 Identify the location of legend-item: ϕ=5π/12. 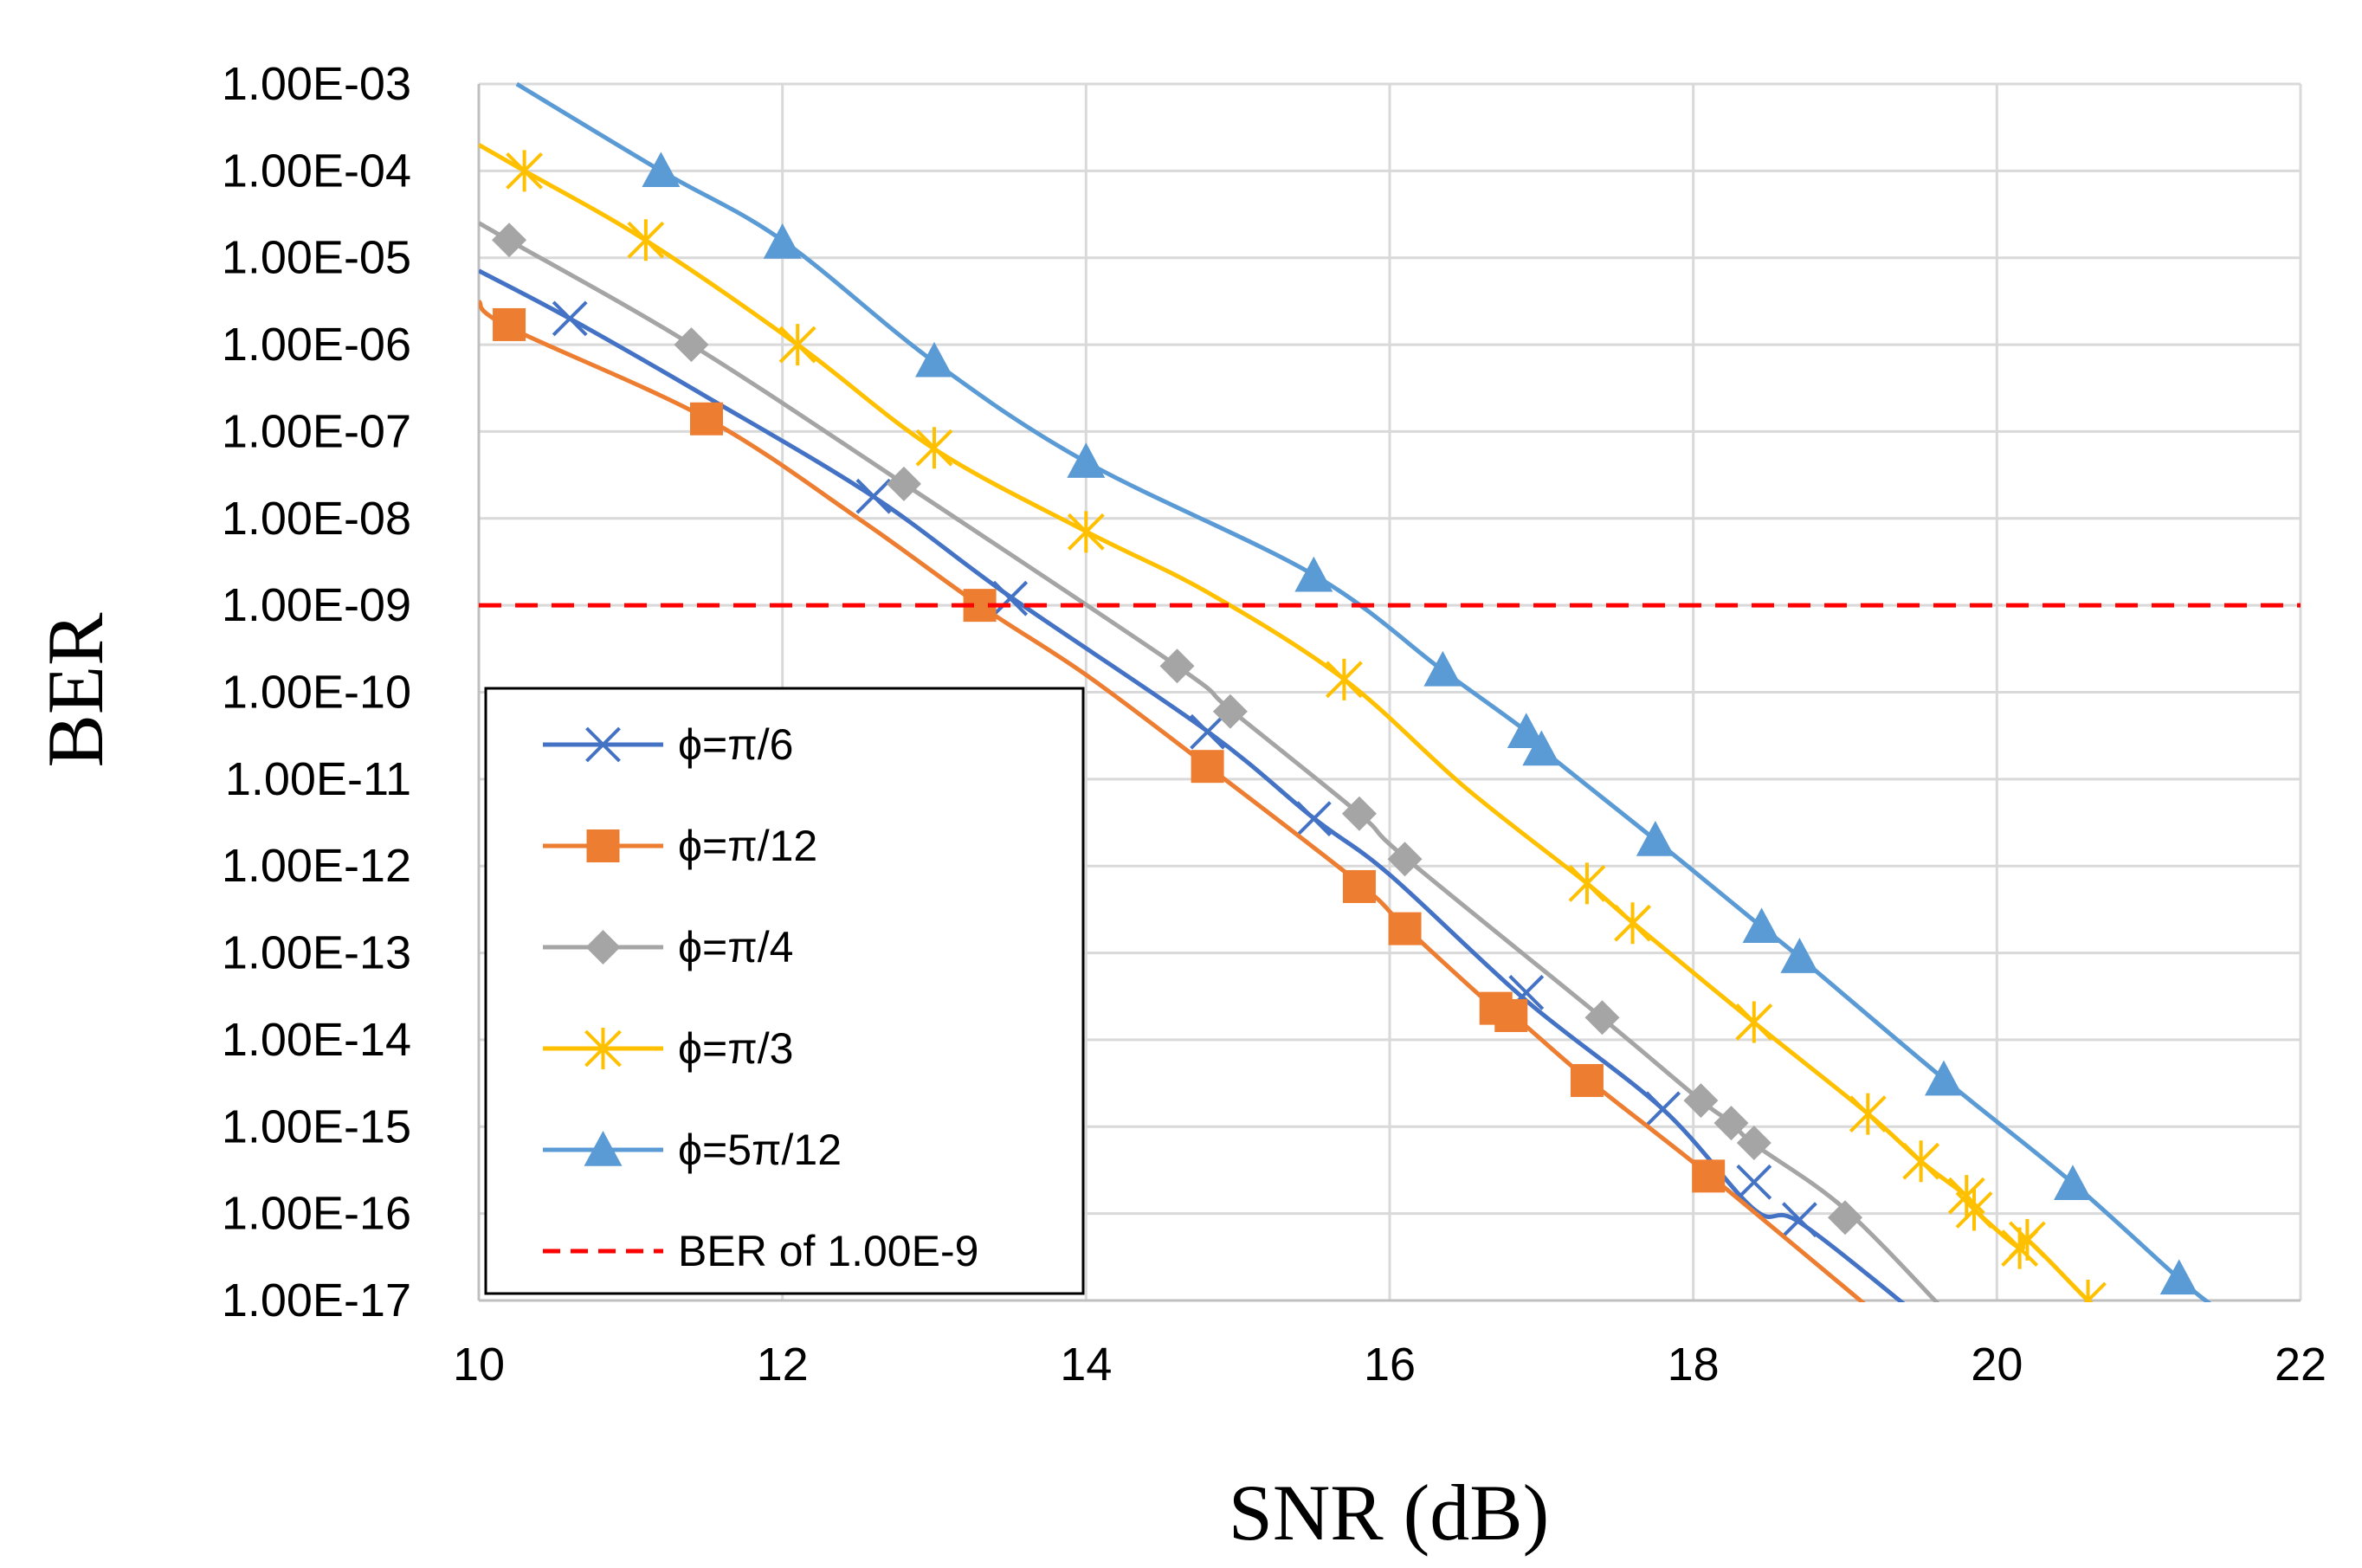
(692, 1150).